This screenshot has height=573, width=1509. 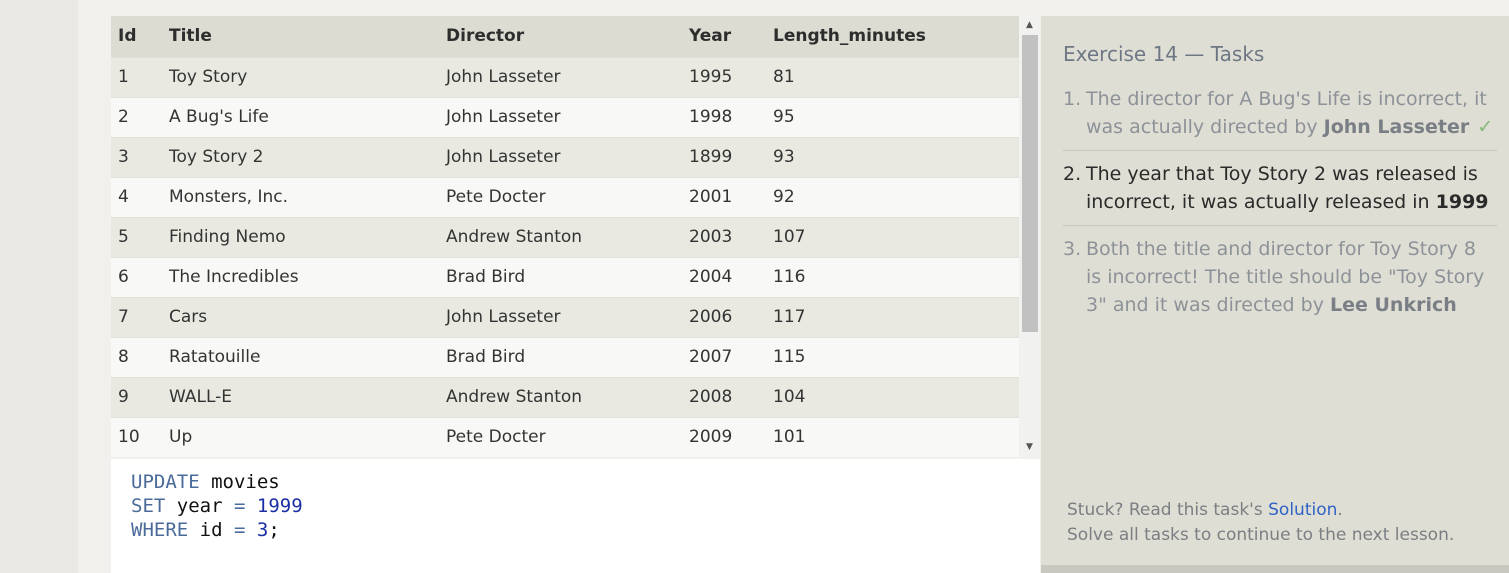 I want to click on stuck-prefix: Stuck? Read this task's, so click(x=1168, y=510).